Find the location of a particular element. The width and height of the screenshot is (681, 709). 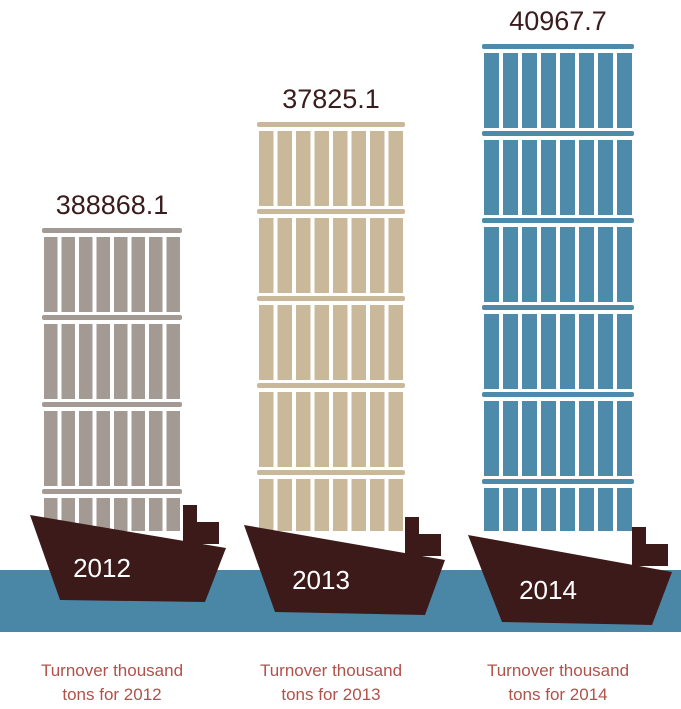

value-label: 40967.7 is located at coordinates (558, 21).